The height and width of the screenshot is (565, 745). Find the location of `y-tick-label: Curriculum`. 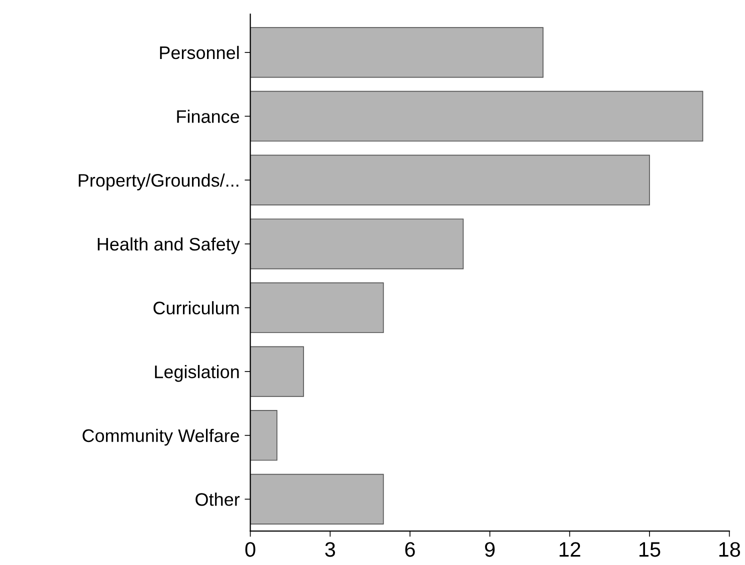

y-tick-label: Curriculum is located at coordinates (196, 307).